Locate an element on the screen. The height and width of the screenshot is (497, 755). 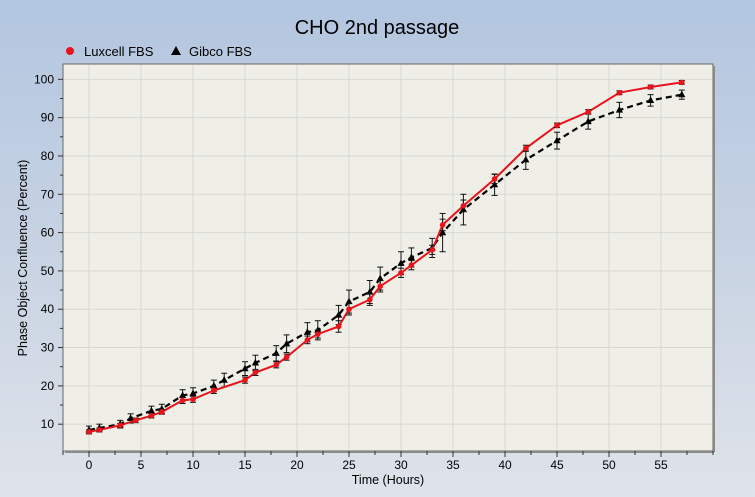
y-tick-label: 20 is located at coordinates (48, 386).